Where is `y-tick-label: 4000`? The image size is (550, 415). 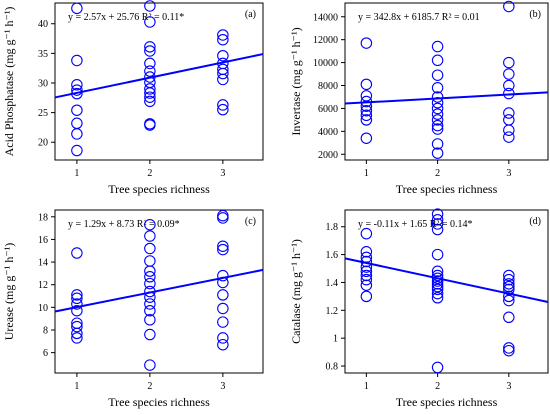
y-tick-label: 4000 is located at coordinates (328, 132).